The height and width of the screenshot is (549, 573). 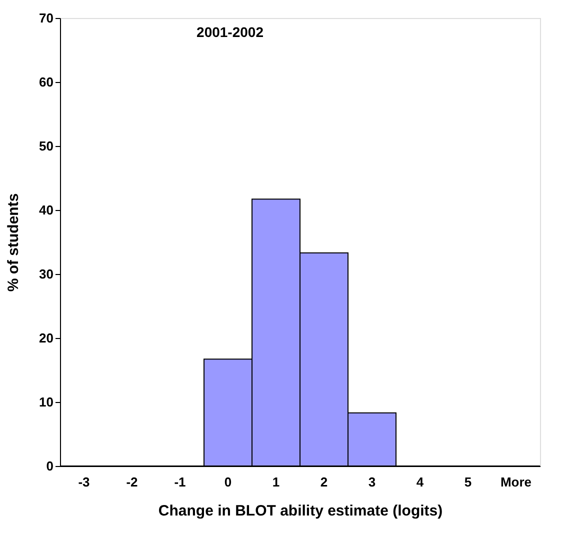 I want to click on y-tick-label: 40, so click(x=46, y=210).